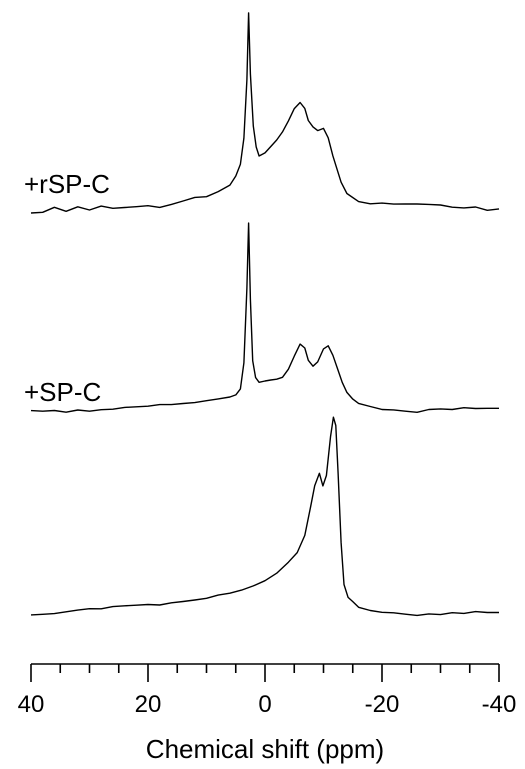  I want to click on trace-labels: +rSP-C +SP-C, so click(67, 288).